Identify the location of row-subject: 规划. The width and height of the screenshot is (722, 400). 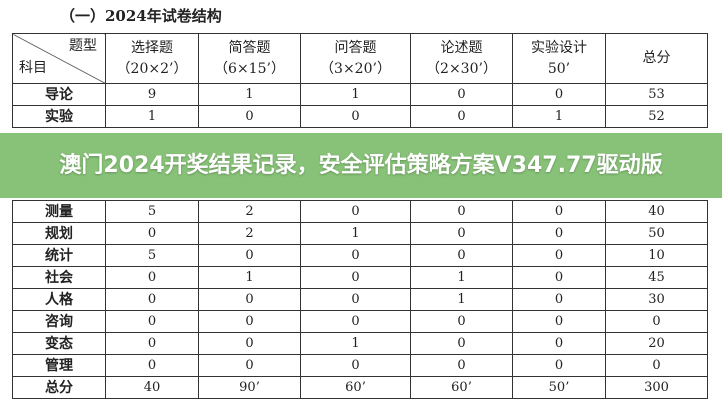
(59, 233).